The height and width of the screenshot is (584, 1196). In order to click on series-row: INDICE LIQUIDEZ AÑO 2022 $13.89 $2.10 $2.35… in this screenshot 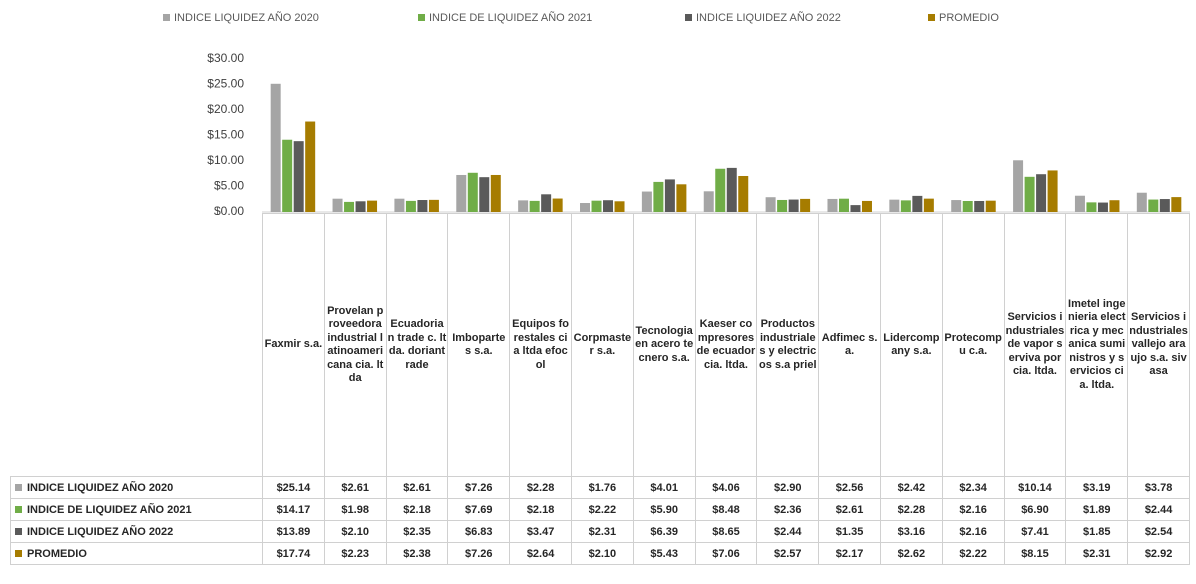, I will do `click(600, 531)`.